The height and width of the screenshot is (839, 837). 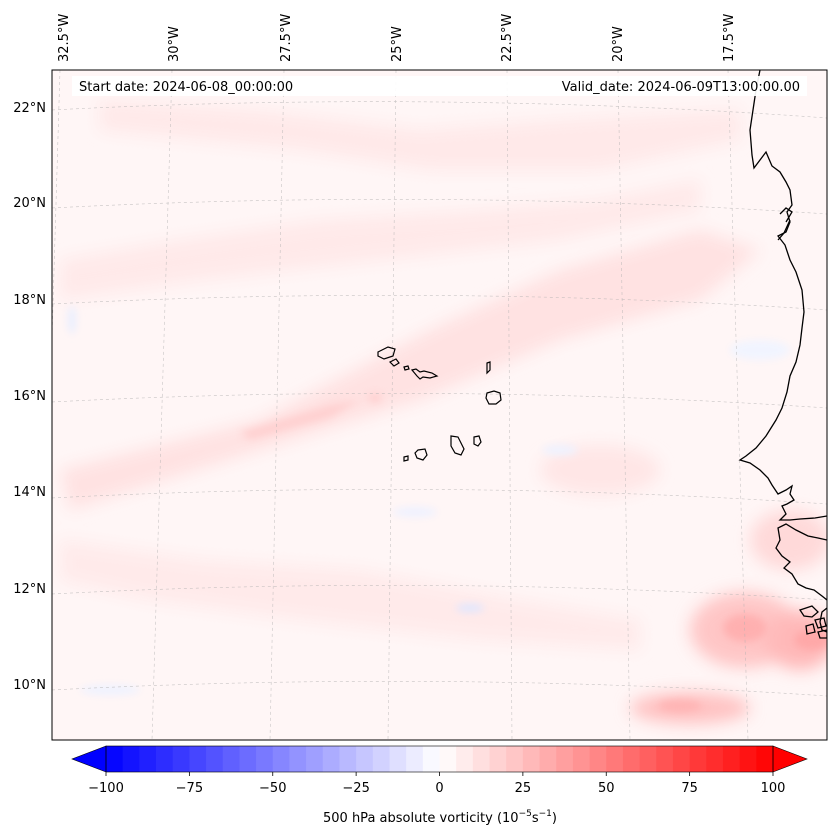 What do you see at coordinates (421, 454) in the screenshot?
I see `island-fogo` at bounding box center [421, 454].